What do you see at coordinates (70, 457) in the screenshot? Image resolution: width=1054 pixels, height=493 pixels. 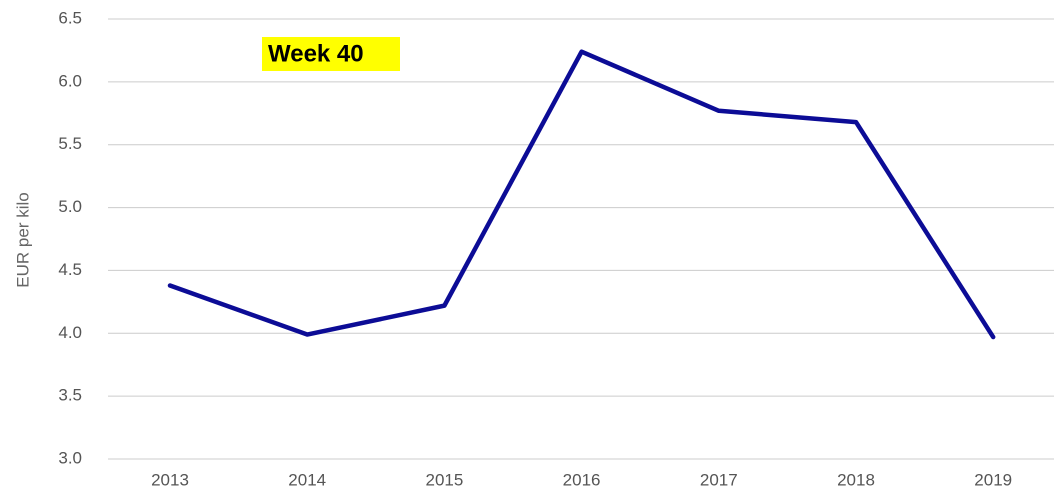 I see `y-tick-label: 3.0` at bounding box center [70, 457].